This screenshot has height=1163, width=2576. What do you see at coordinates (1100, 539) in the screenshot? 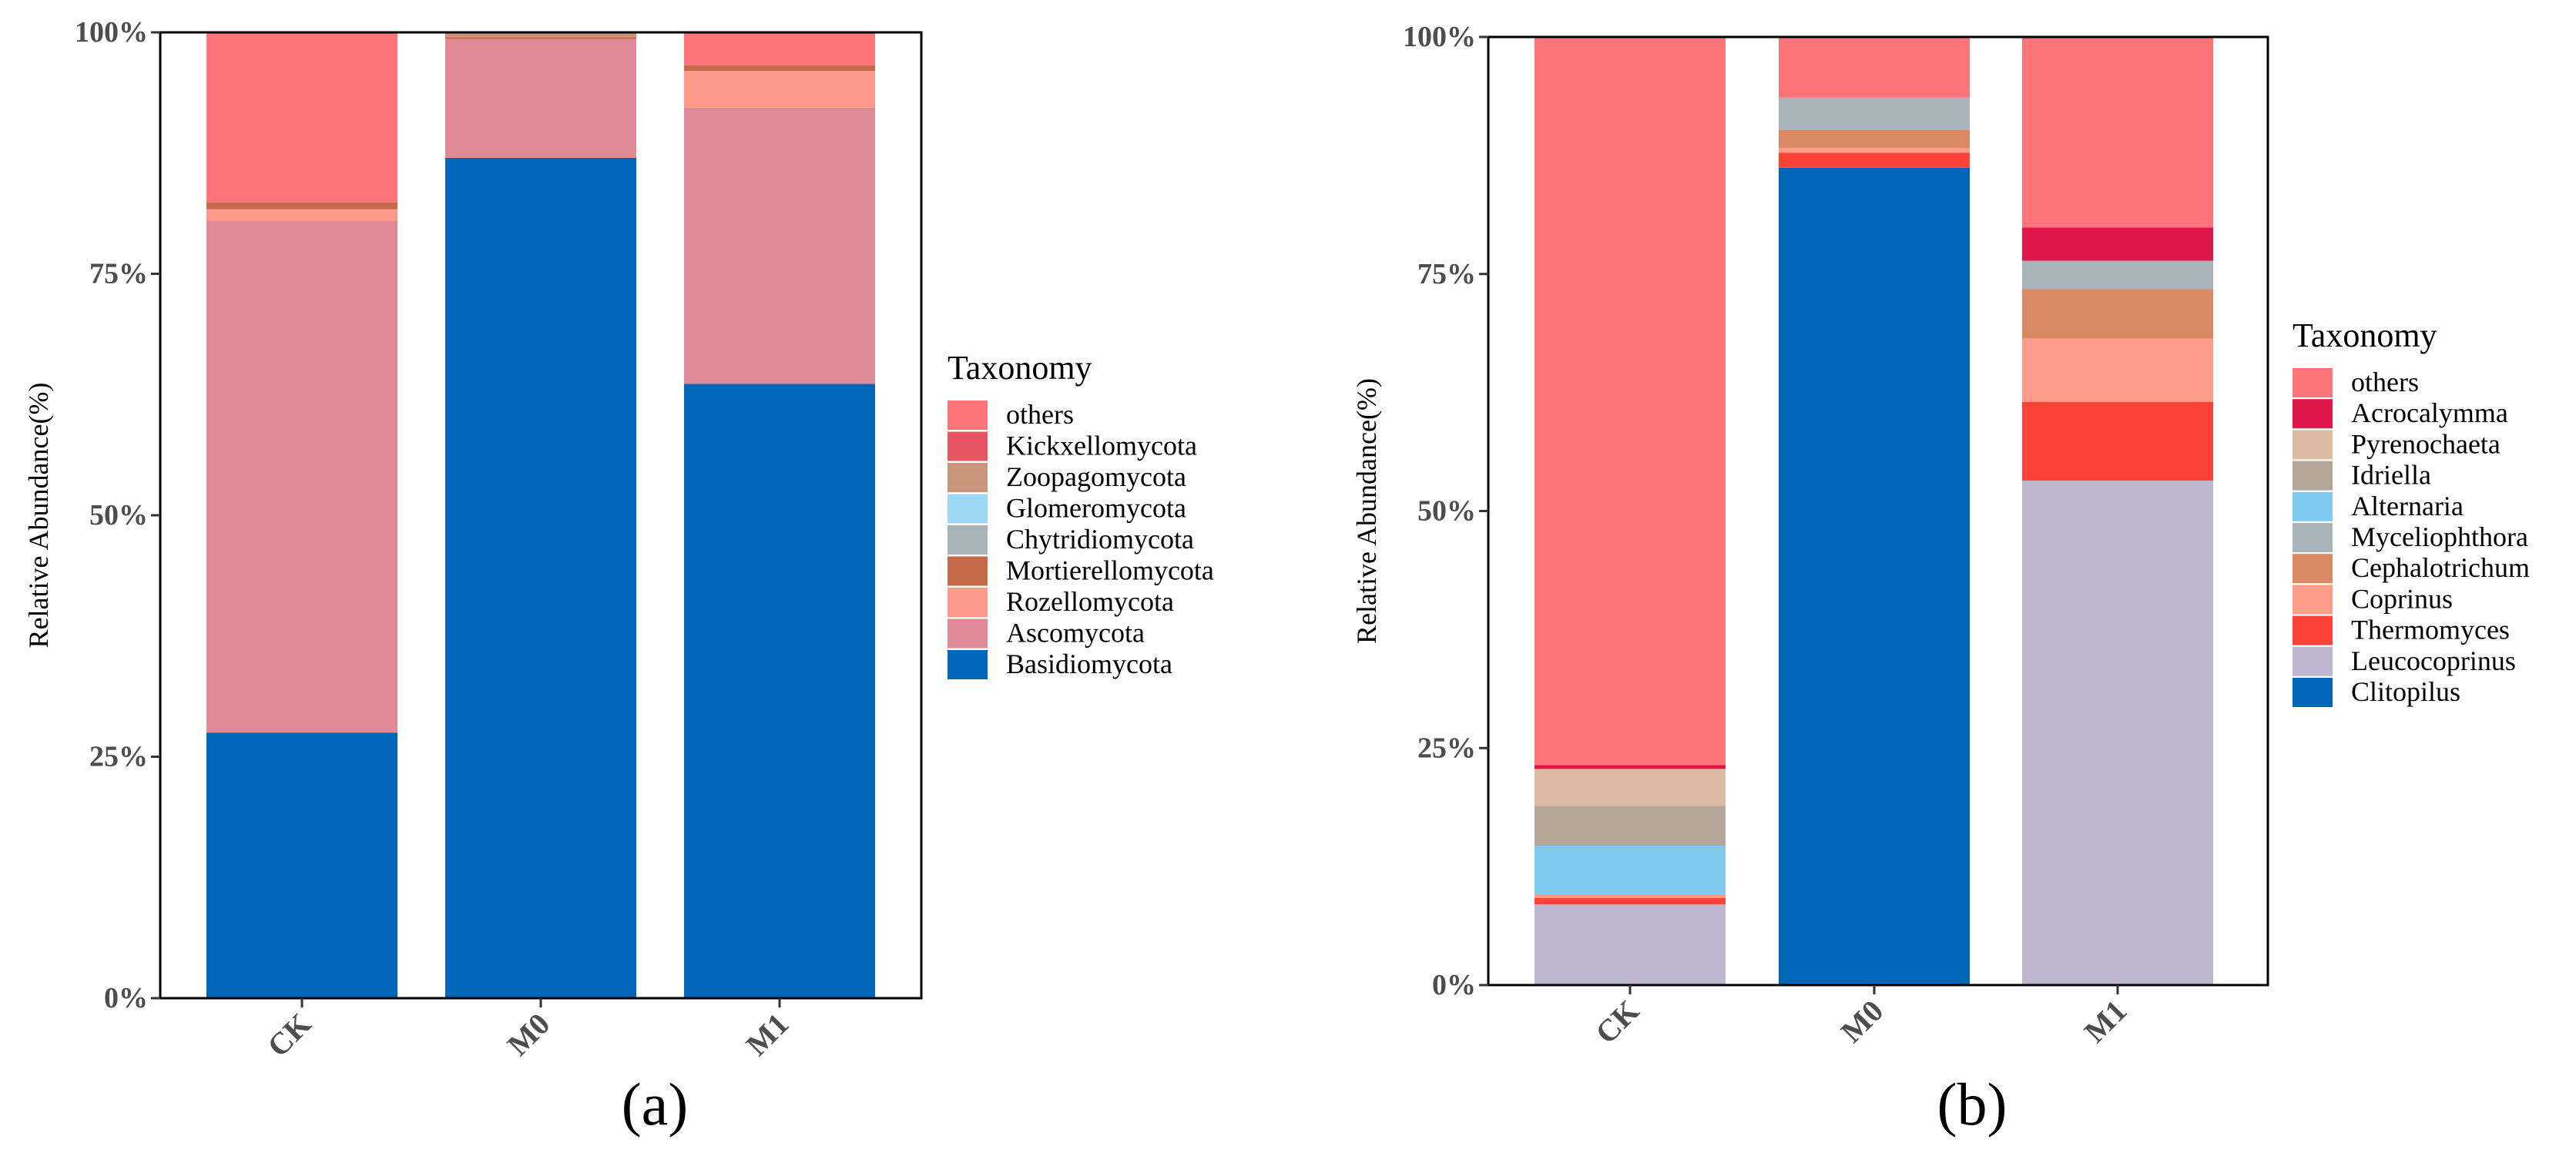
I see `legend-label-chytridiomycota: Chytridiomycota` at bounding box center [1100, 539].